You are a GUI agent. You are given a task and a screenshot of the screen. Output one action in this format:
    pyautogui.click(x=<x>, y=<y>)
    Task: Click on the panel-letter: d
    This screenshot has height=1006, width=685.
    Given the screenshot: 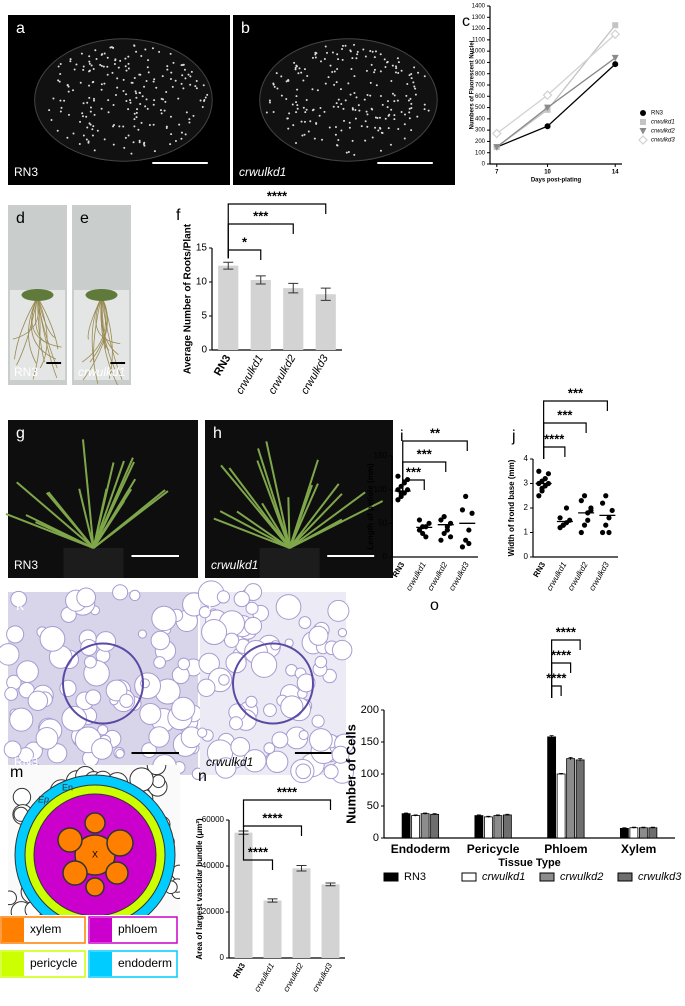 What is the action you would take?
    pyautogui.click(x=20, y=218)
    